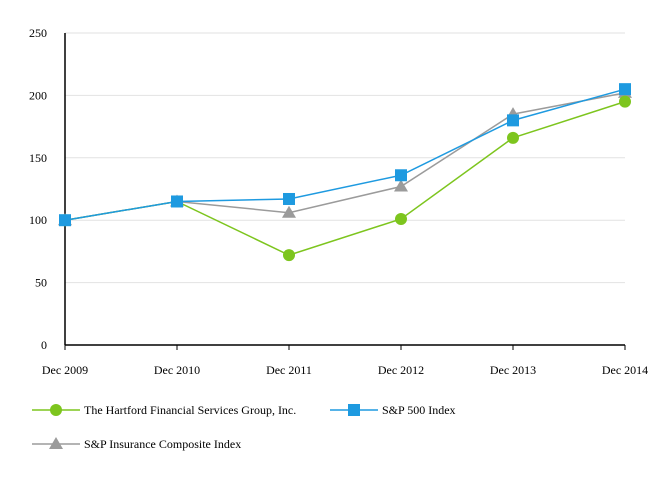  Describe the element at coordinates (401, 370) in the screenshot. I see `x-tick-label: Dec 2012` at that location.